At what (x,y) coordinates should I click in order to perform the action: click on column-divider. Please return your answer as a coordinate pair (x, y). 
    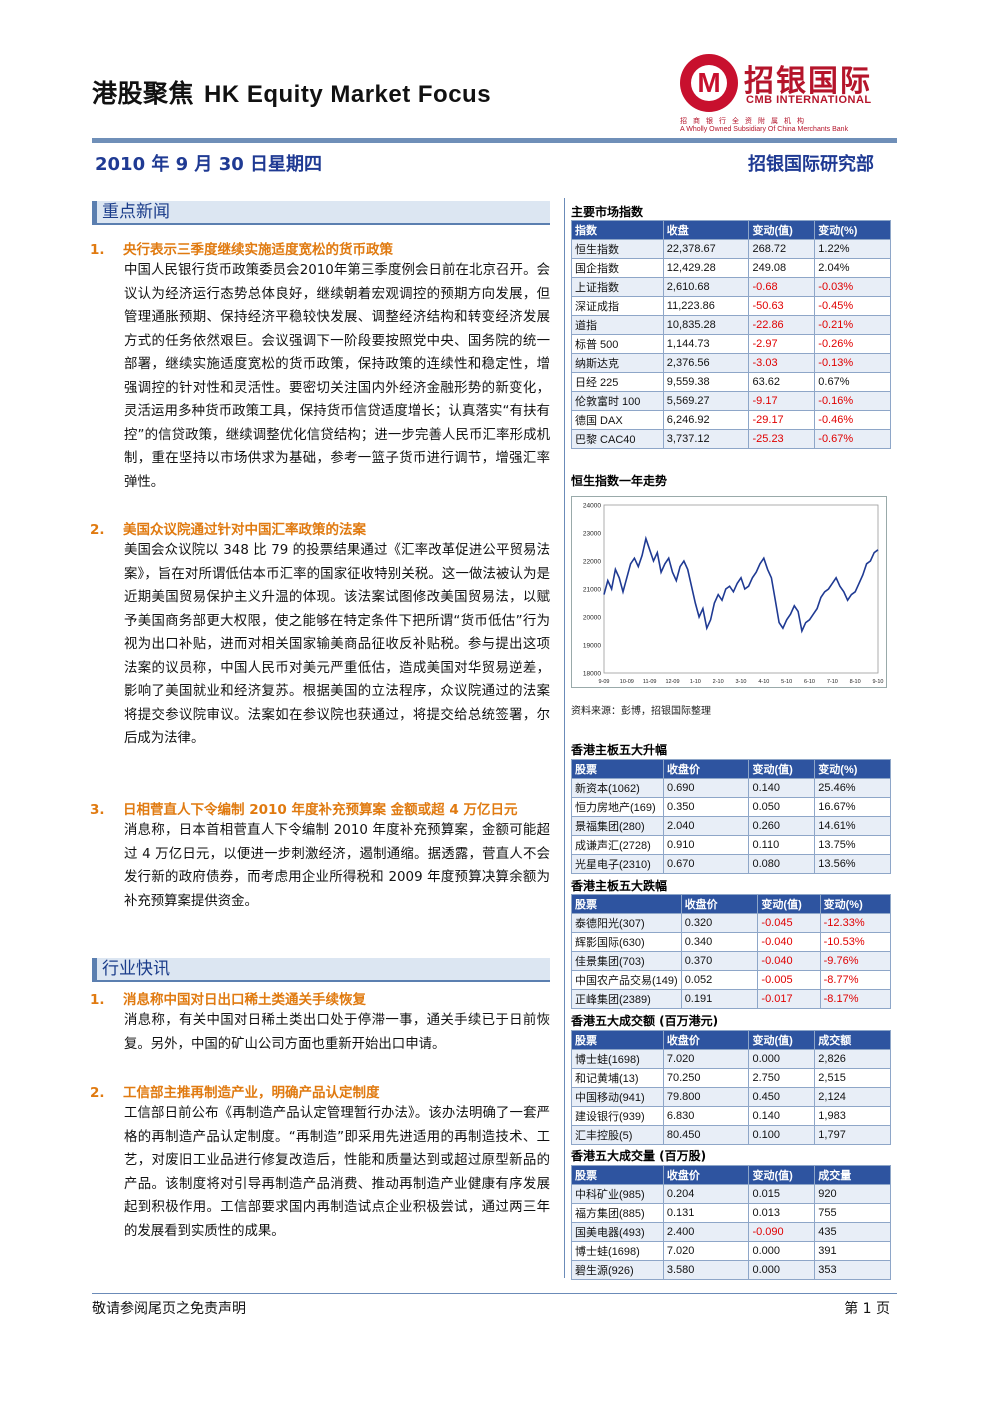
    Looking at the image, I should click on (564, 738).